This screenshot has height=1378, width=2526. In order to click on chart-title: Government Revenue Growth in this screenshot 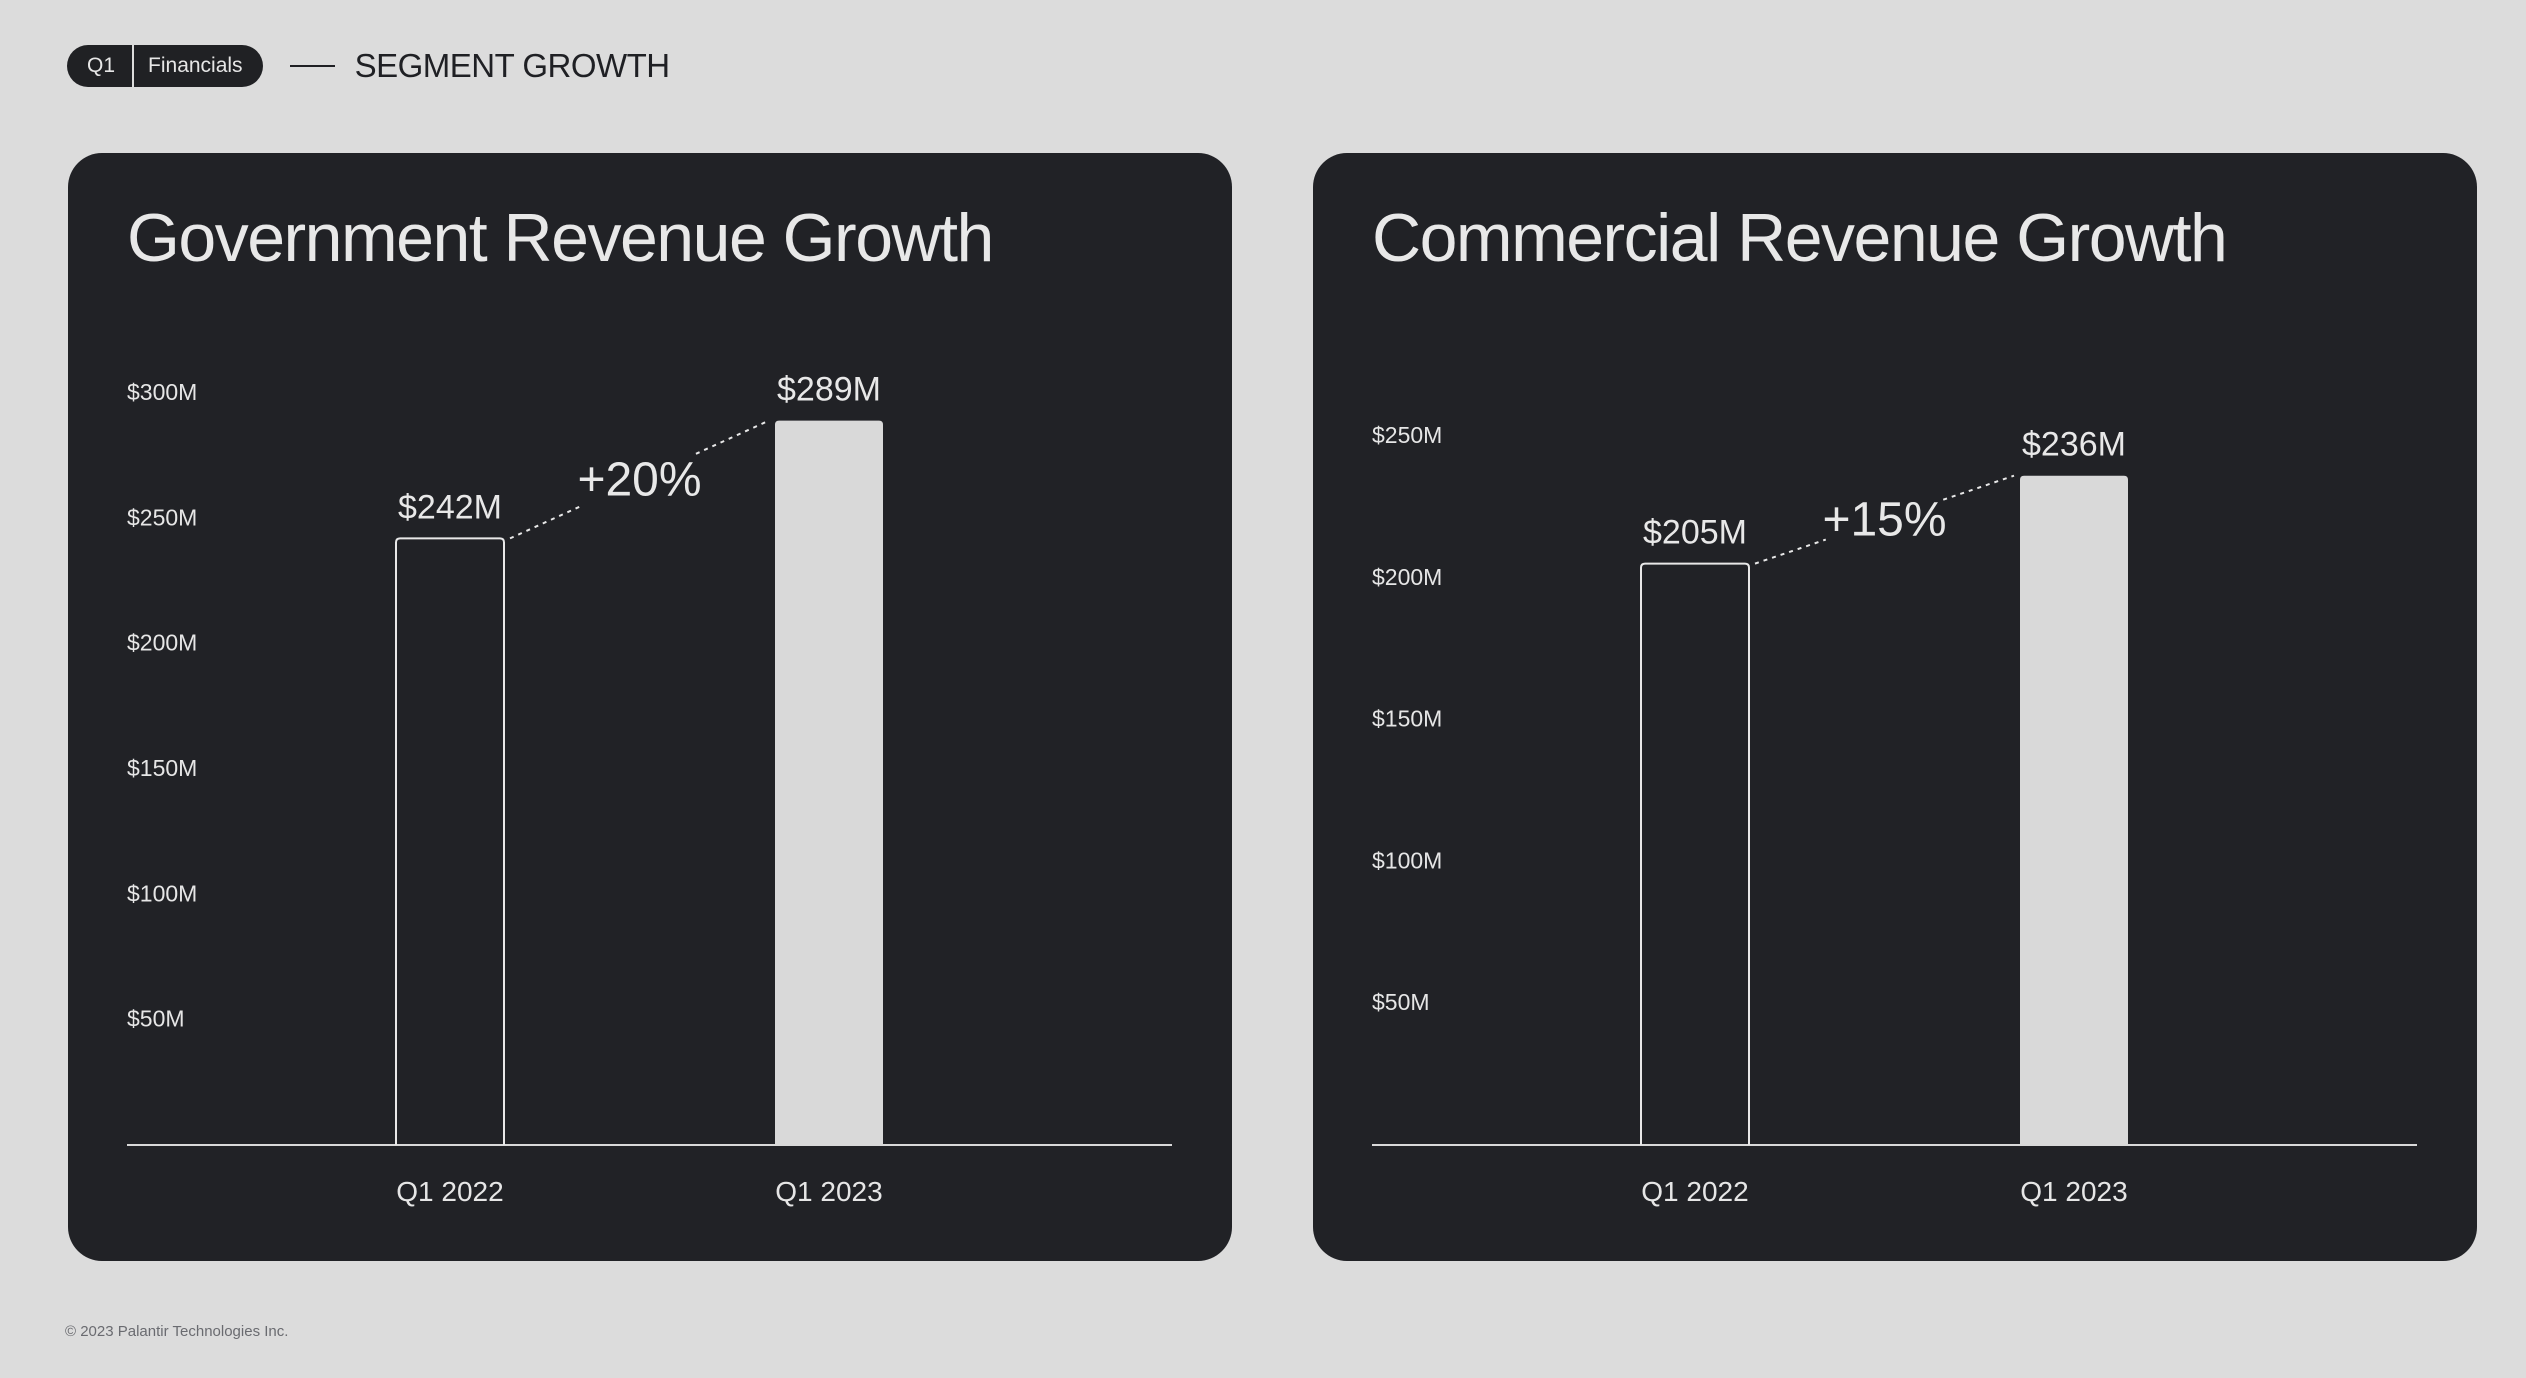, I will do `click(560, 238)`.